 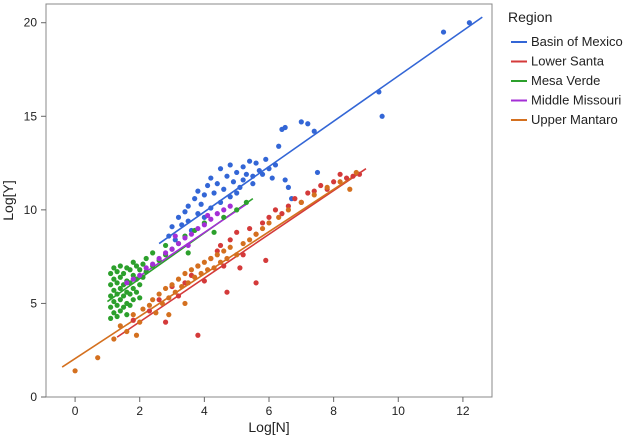 What do you see at coordinates (576, 100) in the screenshot?
I see `legend-label: Middle Missouri` at bounding box center [576, 100].